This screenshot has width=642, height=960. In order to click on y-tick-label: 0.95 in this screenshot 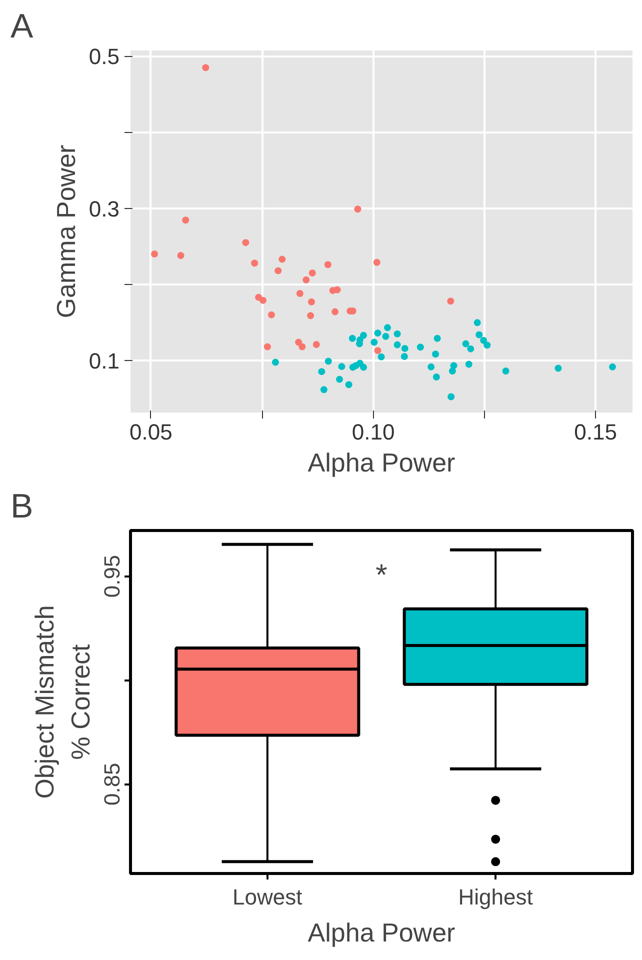, I will do `click(112, 576)`.